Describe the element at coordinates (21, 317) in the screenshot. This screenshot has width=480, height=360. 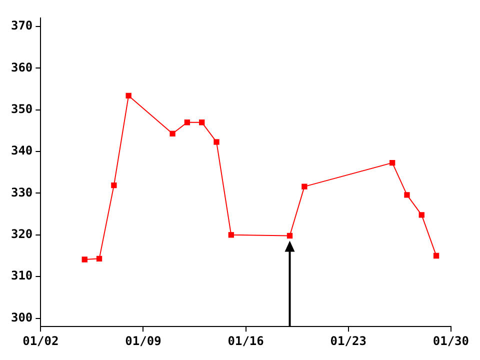
I see `y-tick-label: 300` at that location.